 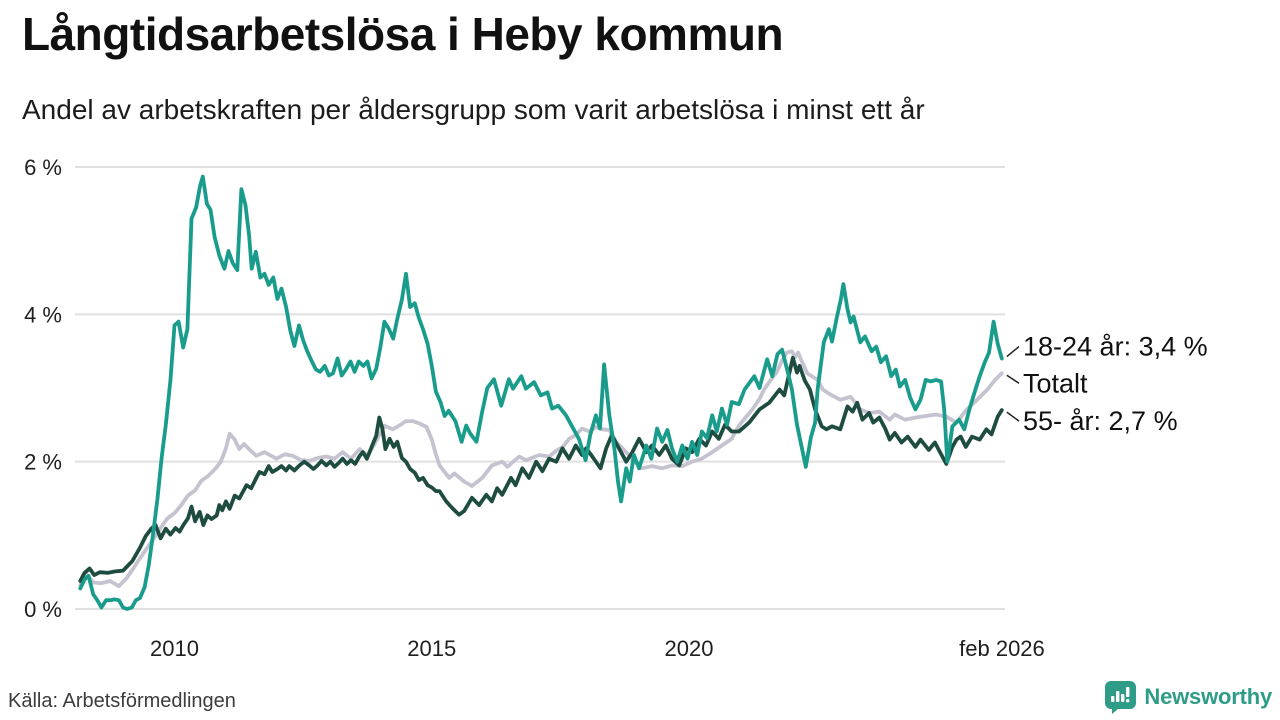 What do you see at coordinates (43, 388) in the screenshot?
I see `y-axis-labels-group: 0 % 2 % 4 % 6 %` at bounding box center [43, 388].